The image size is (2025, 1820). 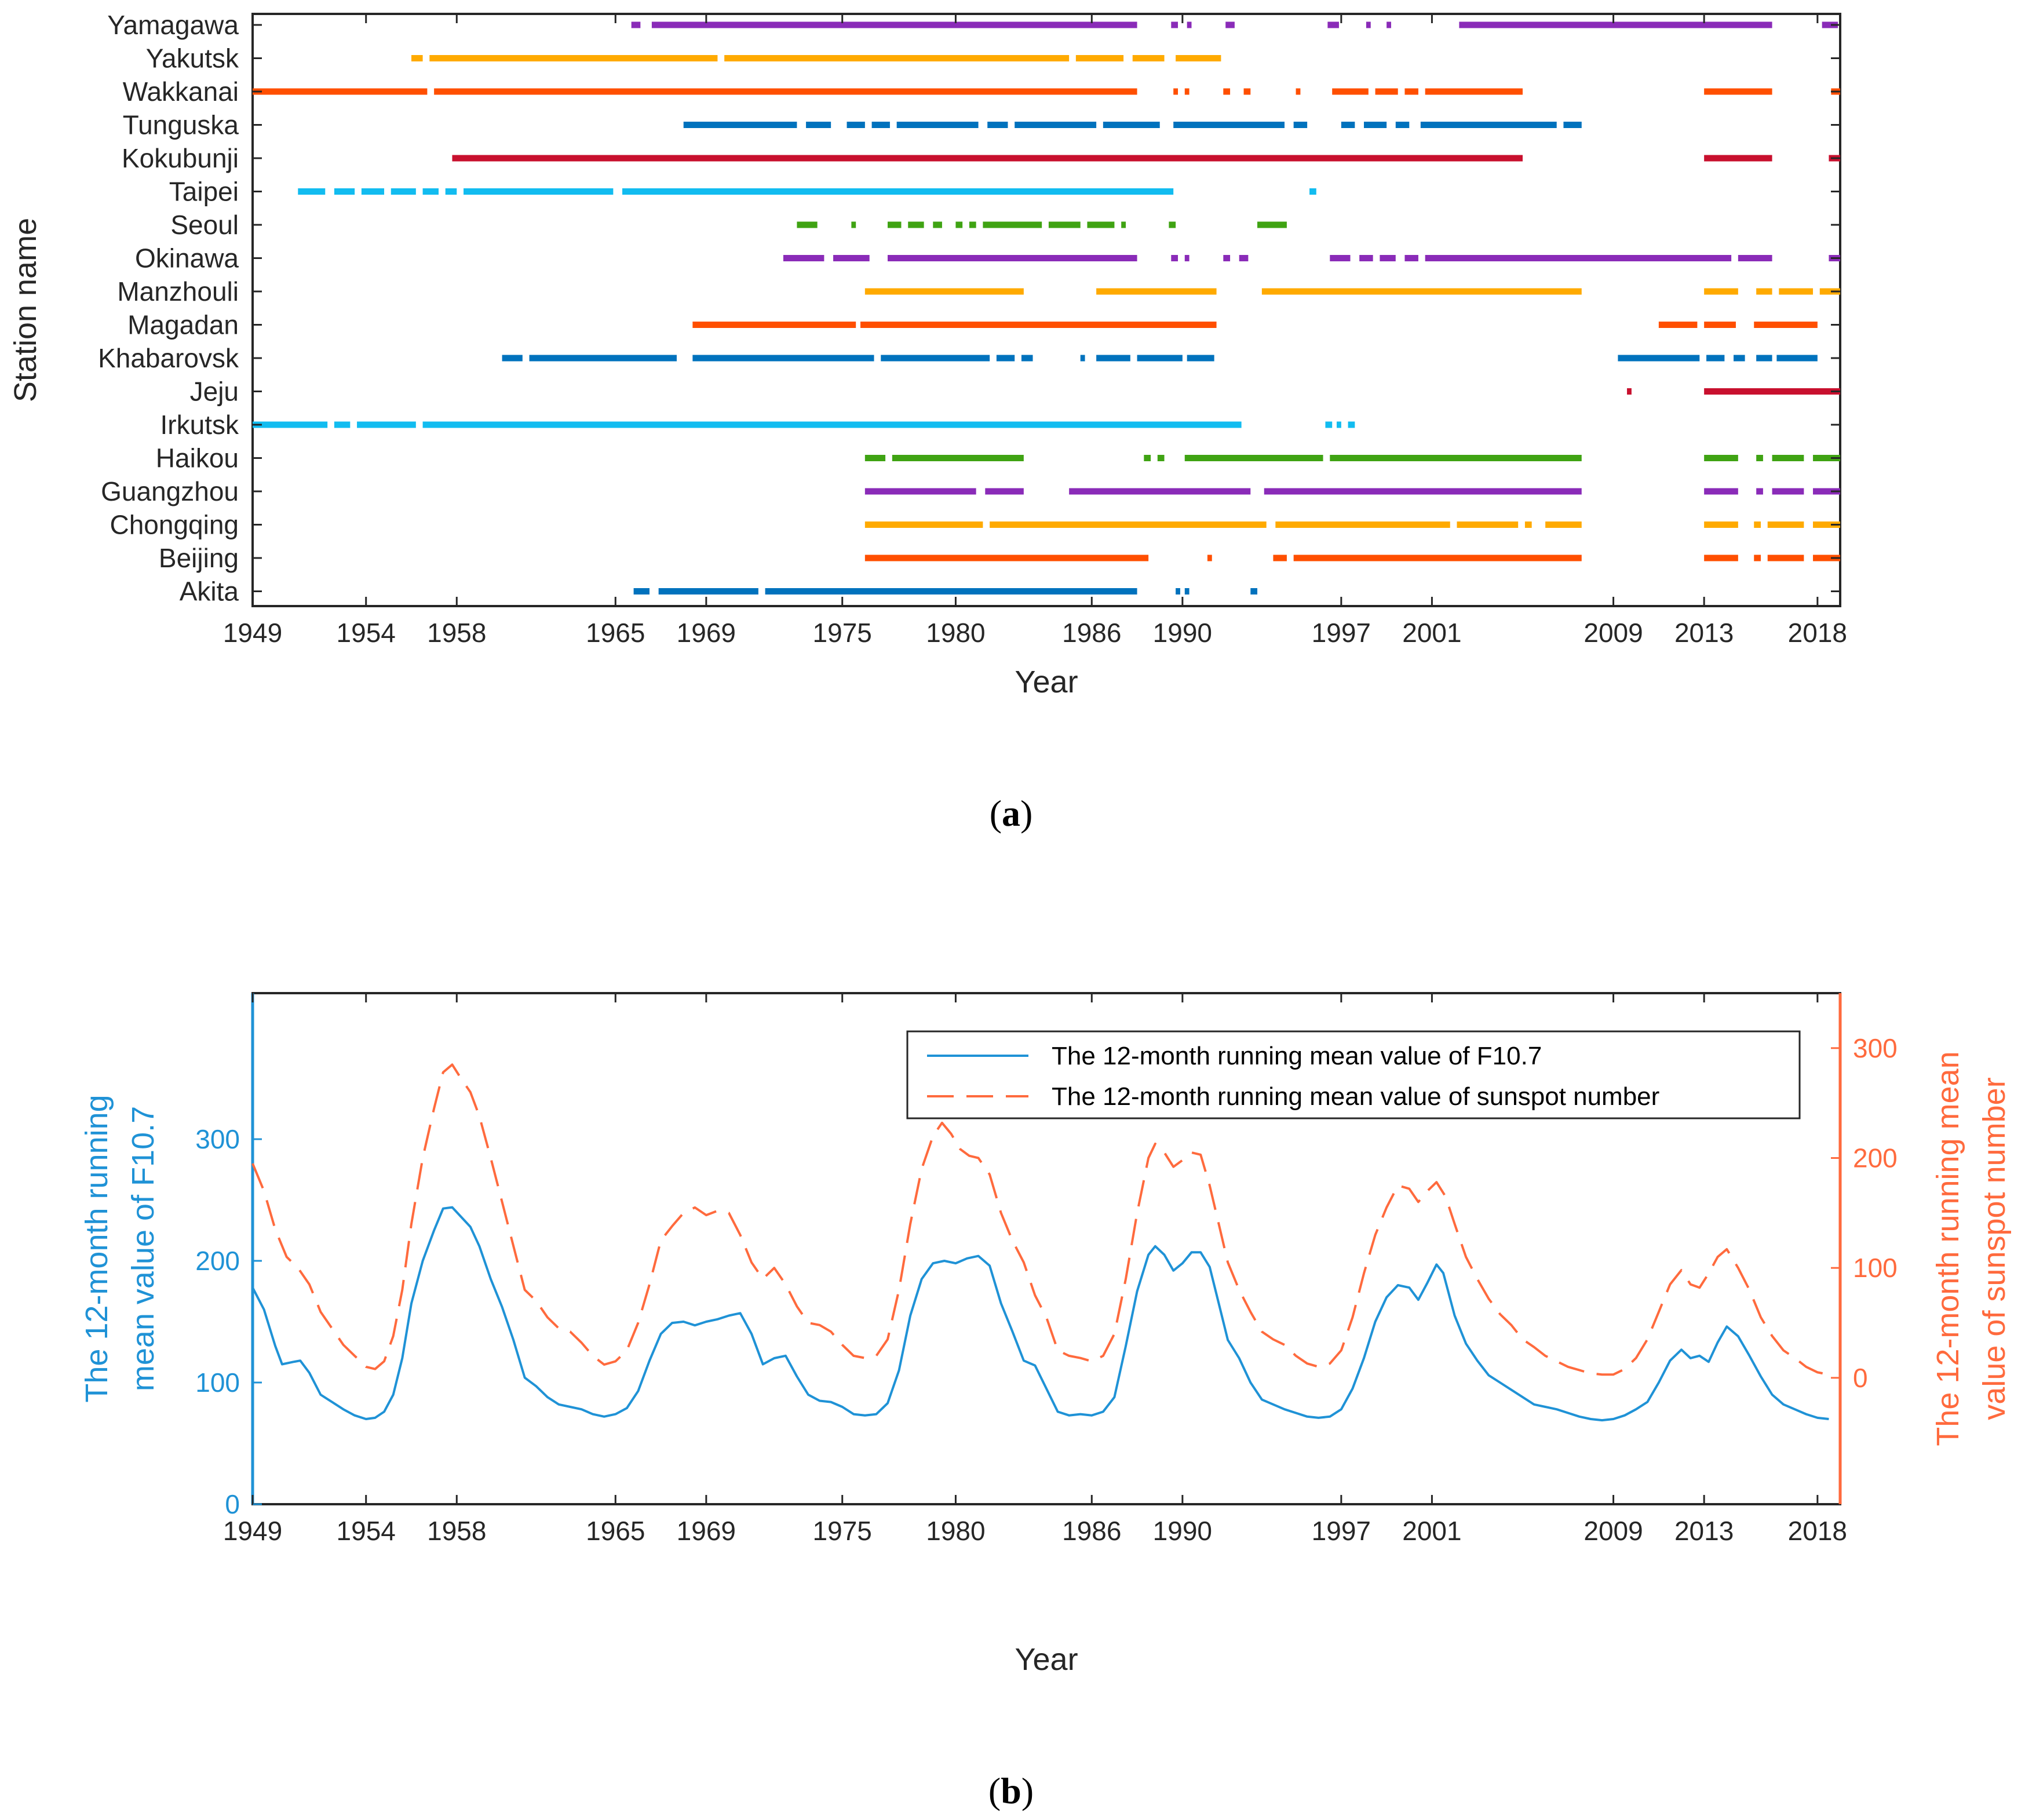 I want to click on ytick-label-left-200: 200, so click(x=217, y=1261).